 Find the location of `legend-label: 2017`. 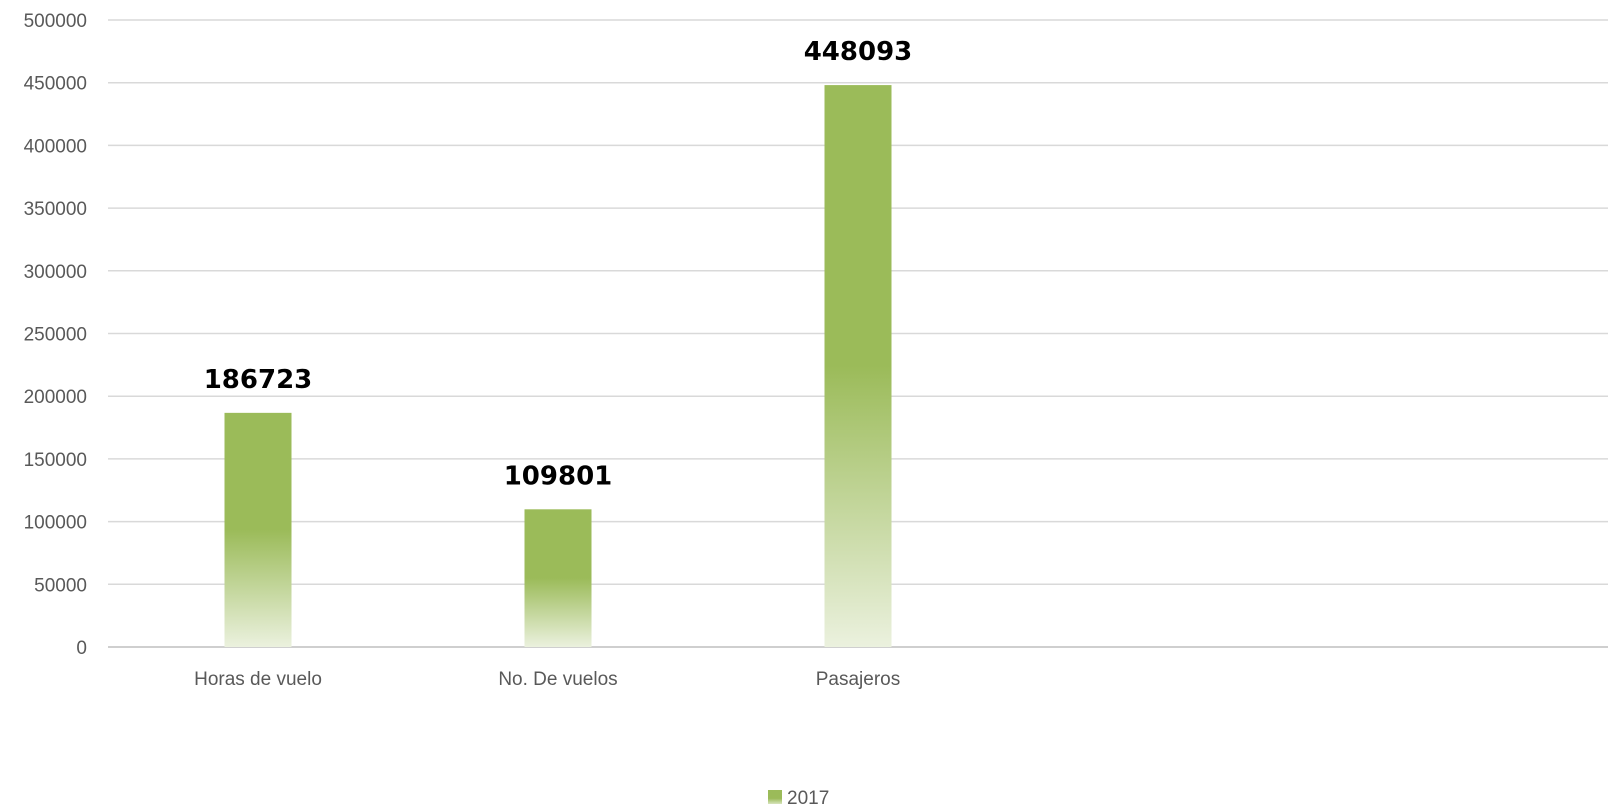

legend-label: 2017 is located at coordinates (808, 798).